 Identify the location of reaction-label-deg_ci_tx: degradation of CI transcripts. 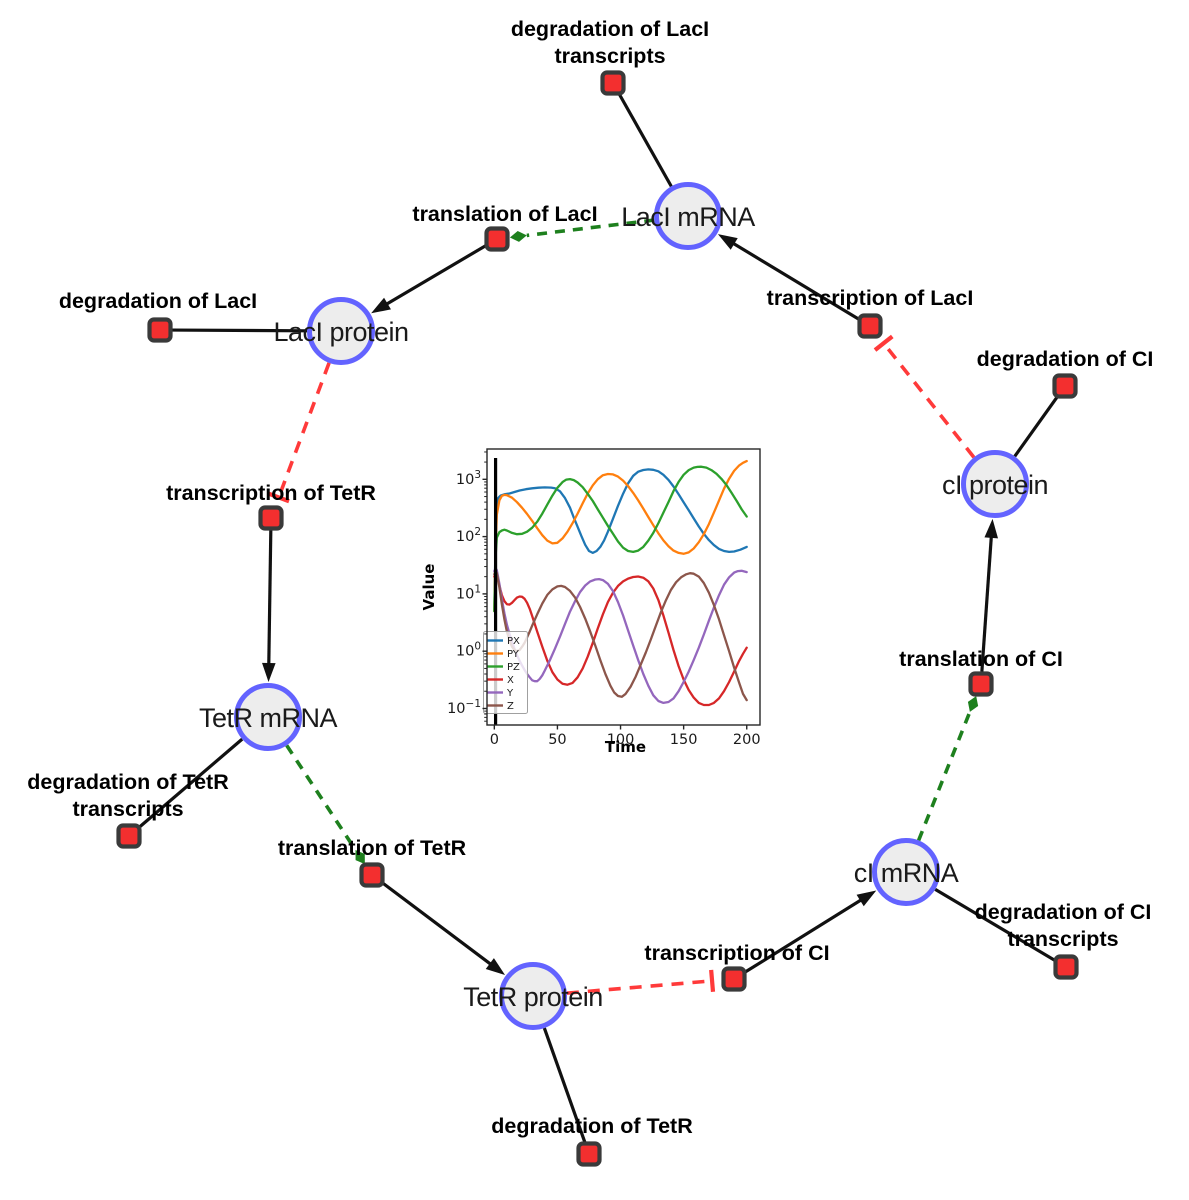
(1063, 925).